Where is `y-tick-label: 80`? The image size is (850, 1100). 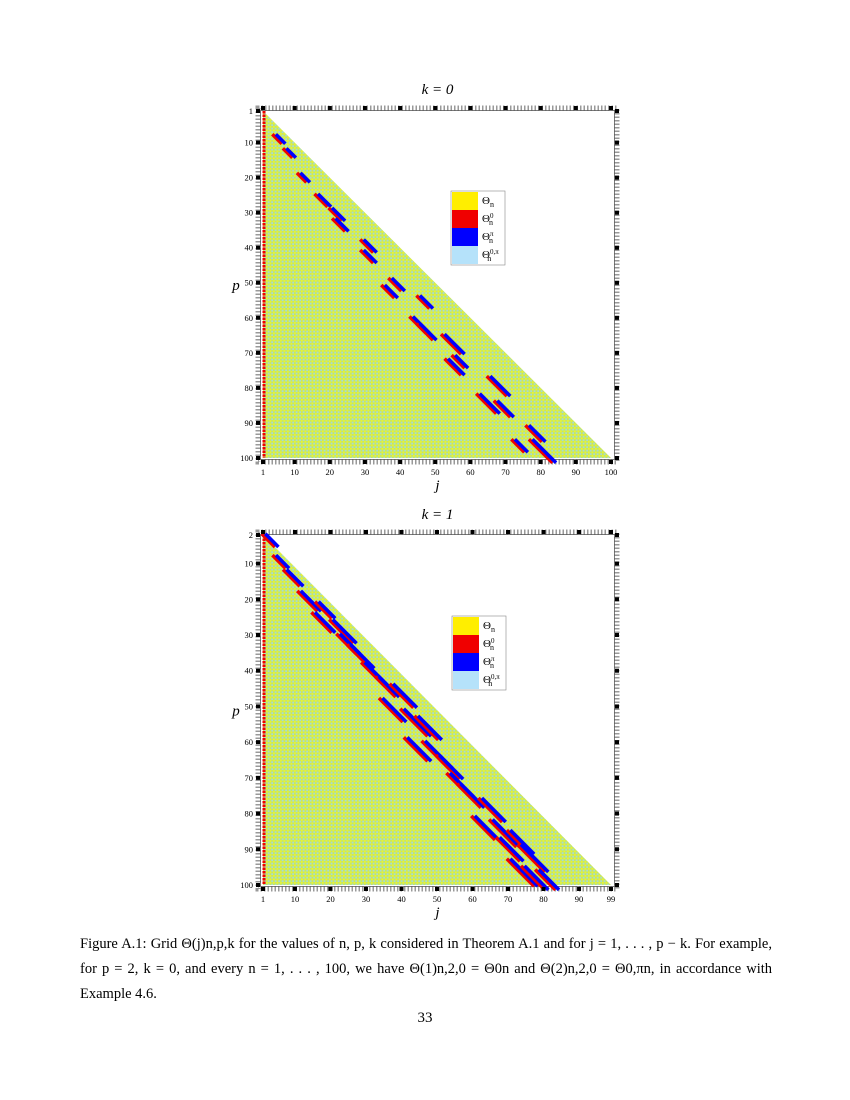 y-tick-label: 80 is located at coordinates (249, 388).